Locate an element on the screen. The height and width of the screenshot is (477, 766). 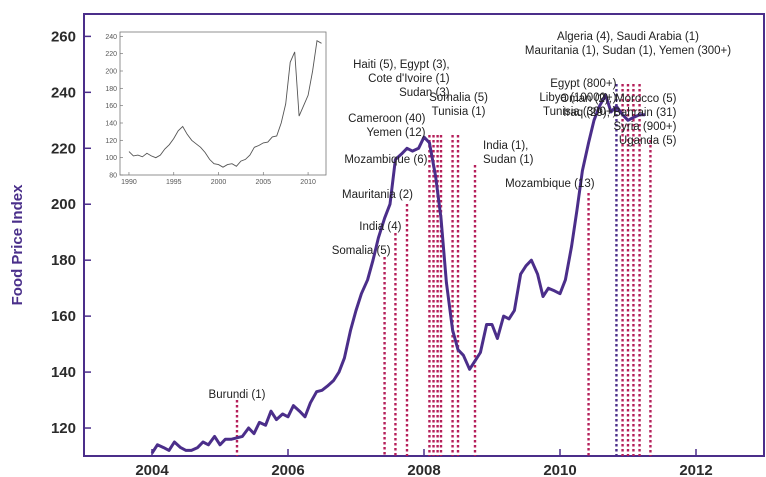
inset-x-tick-label: 2010 is located at coordinates (308, 182).